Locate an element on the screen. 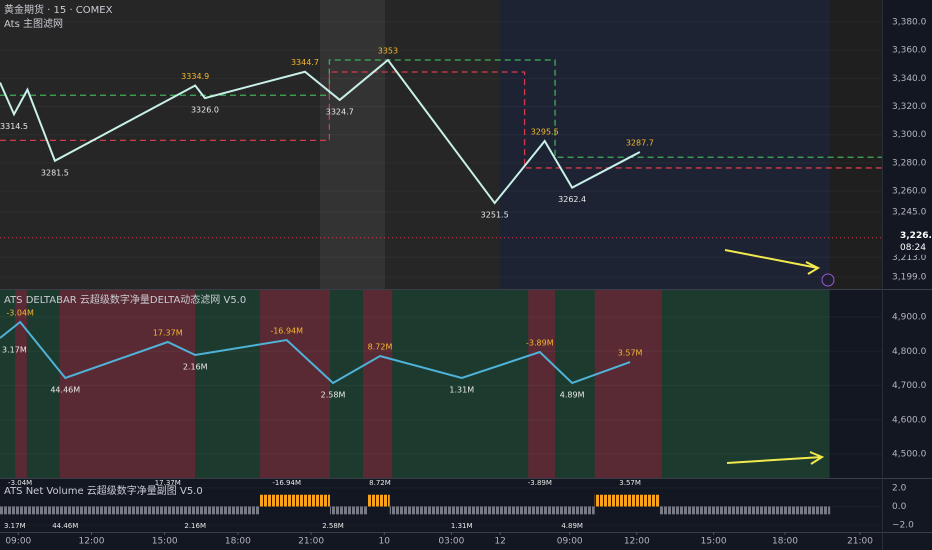 This screenshot has height=550, width=932. alert-icon is located at coordinates (828, 280).